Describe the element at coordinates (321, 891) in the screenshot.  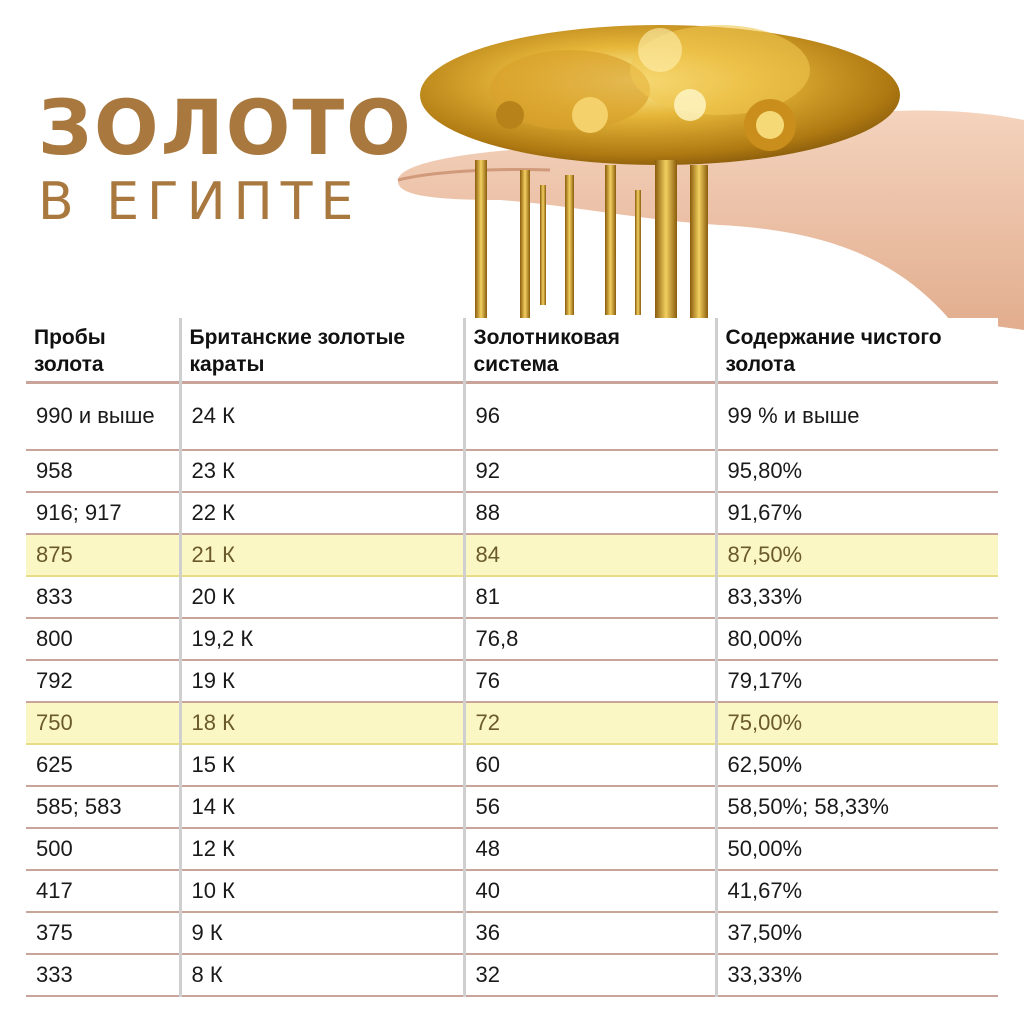
I see `carat-cell: 10 К` at that location.